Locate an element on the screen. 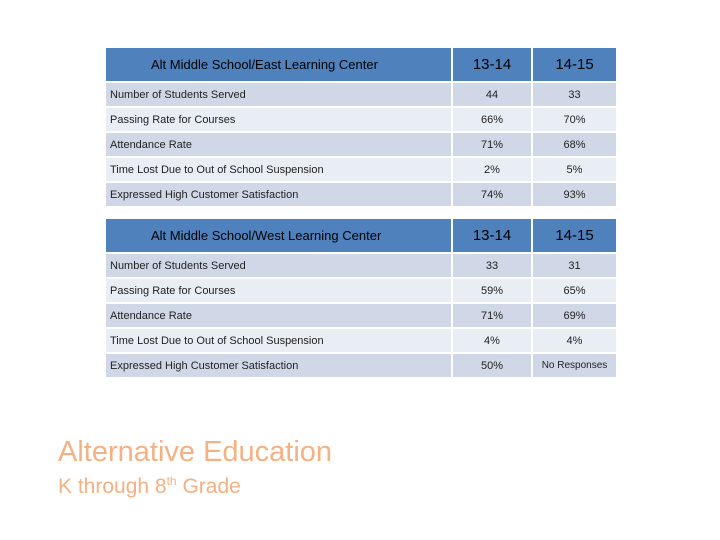 The image size is (720, 540). cell-value: 69% is located at coordinates (574, 315).